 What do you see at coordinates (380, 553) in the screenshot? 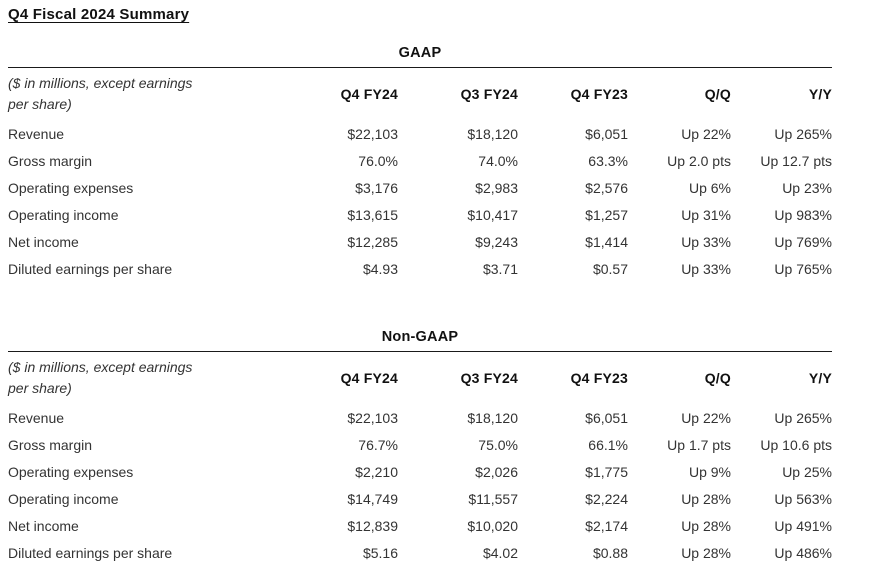
I see `cell-q4fy24: $5.16` at bounding box center [380, 553].